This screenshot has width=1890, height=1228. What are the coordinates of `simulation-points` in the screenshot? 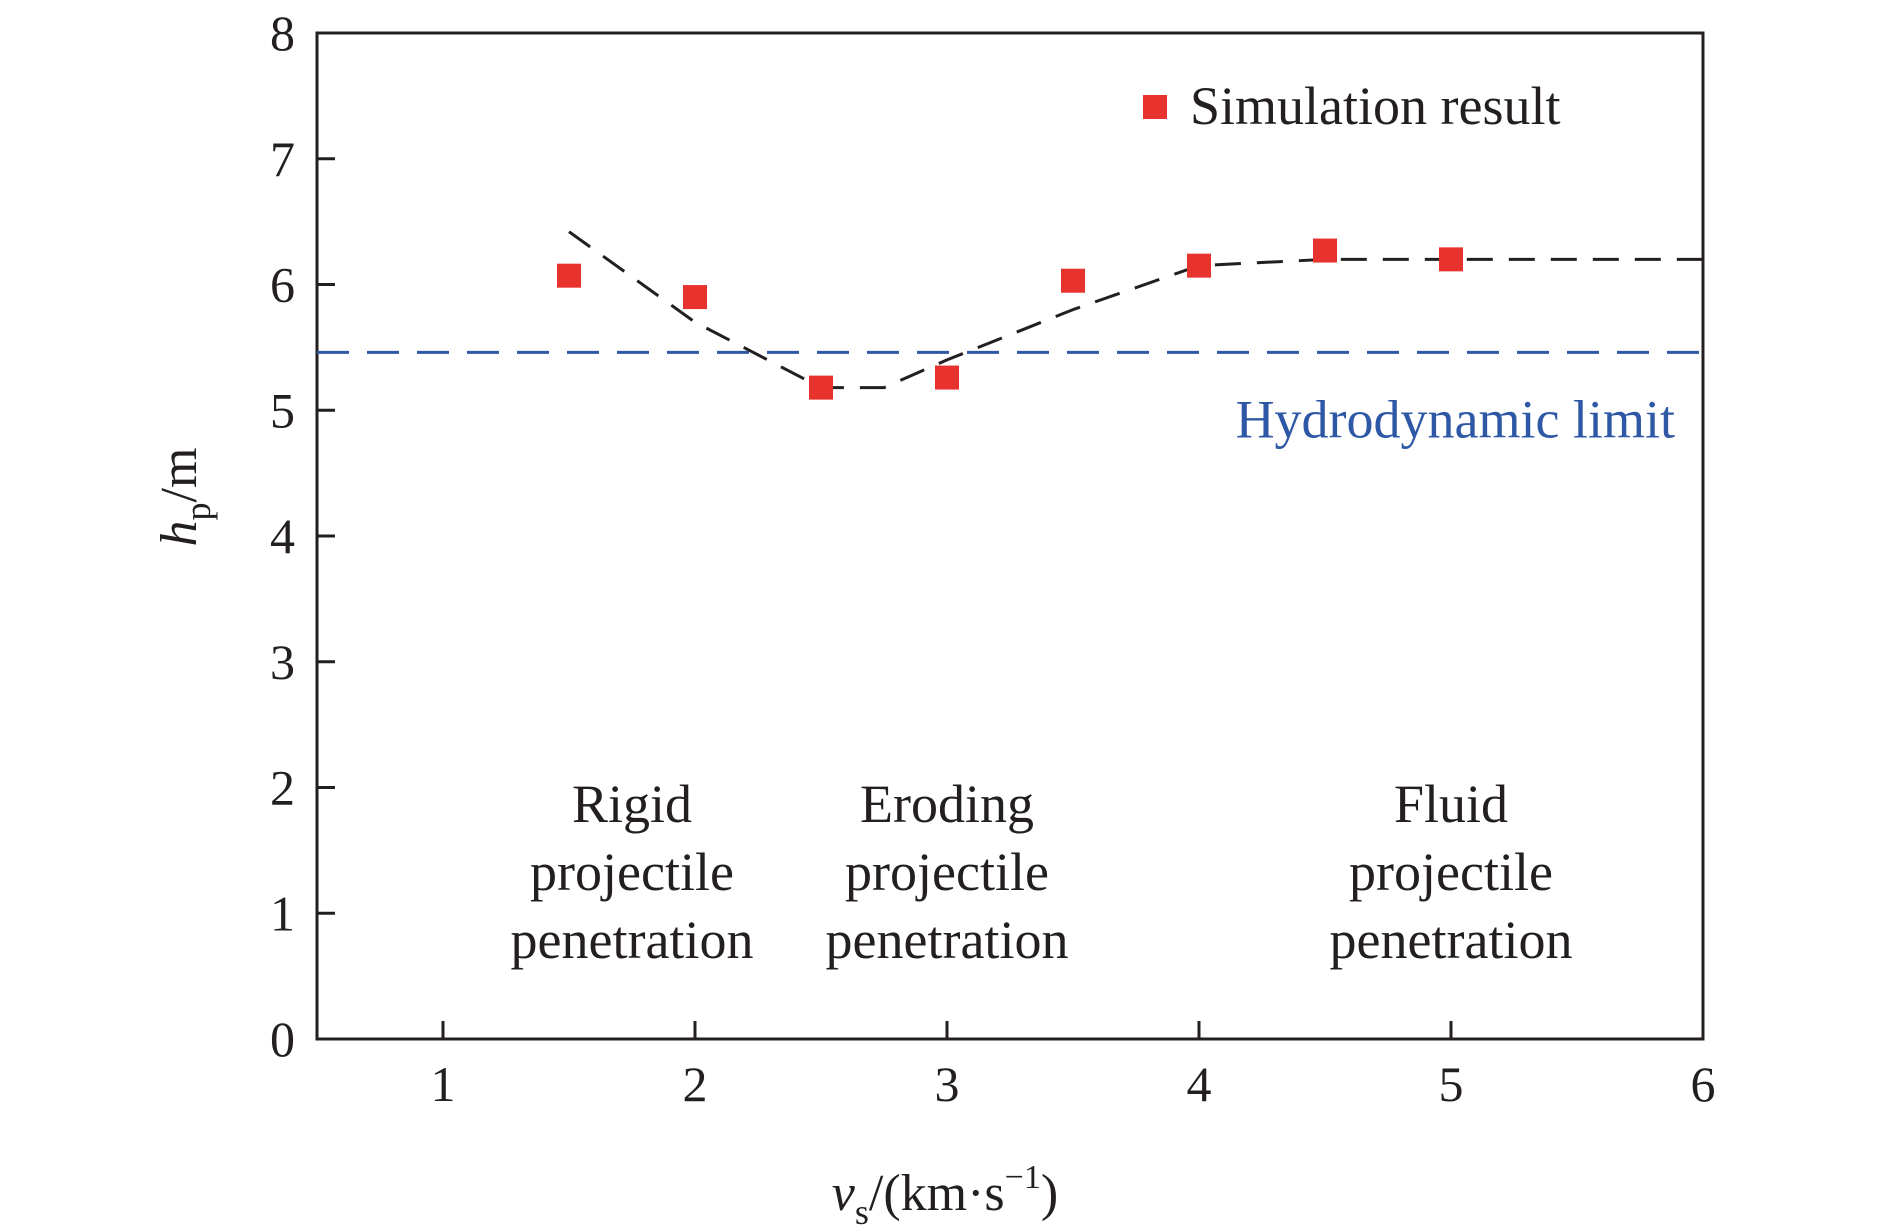 It's located at (1010, 319).